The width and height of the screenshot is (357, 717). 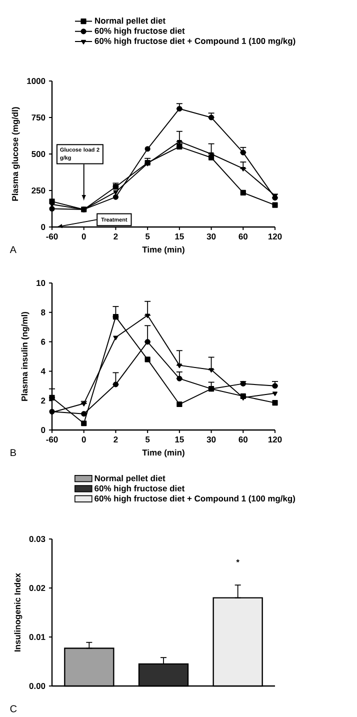 I want to click on y-axis-title: Insulinogenic Index, so click(x=18, y=612).